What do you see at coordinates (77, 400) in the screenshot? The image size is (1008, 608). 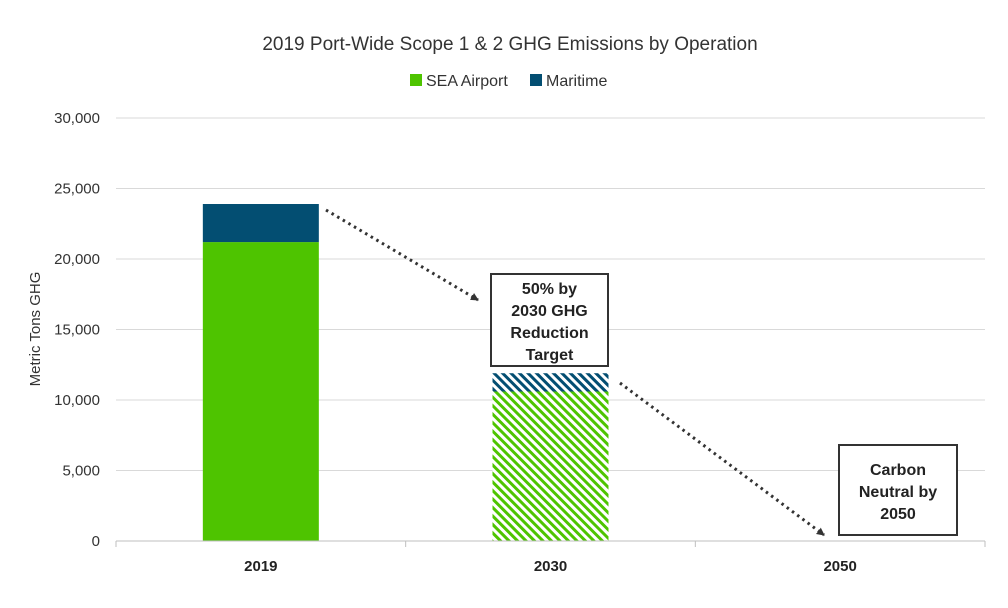 I see `y-tick-label-10000: 10,000` at bounding box center [77, 400].